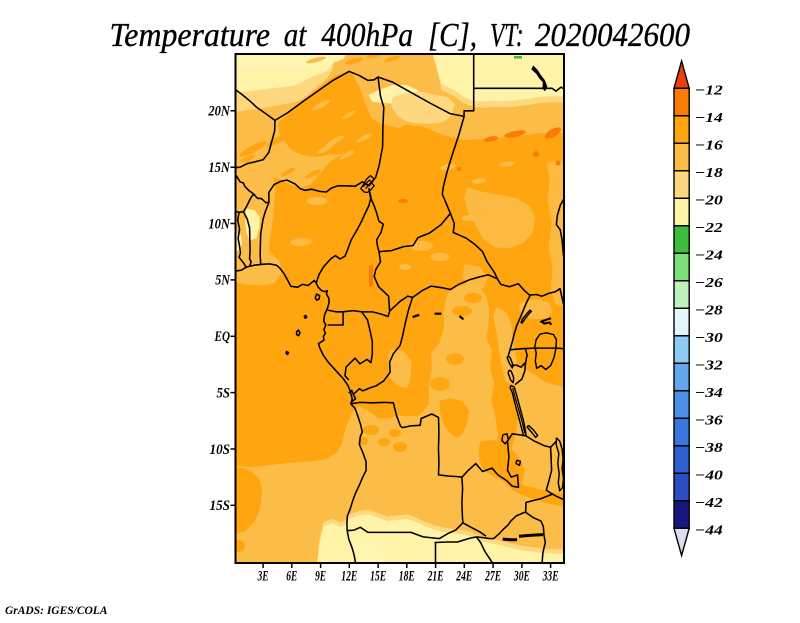 The image size is (800, 623). Describe the element at coordinates (222, 337) in the screenshot. I see `svg-text: EQ` at that location.